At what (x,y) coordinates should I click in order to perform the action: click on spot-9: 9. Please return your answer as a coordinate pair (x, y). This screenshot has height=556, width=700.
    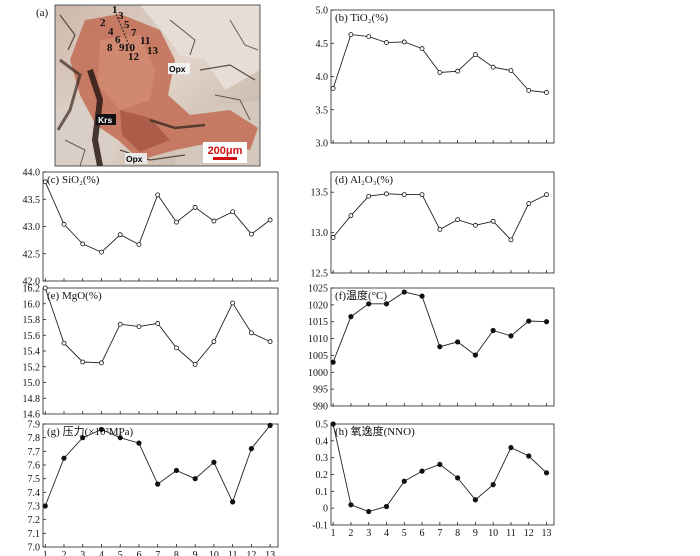
    Looking at the image, I should click on (122, 48).